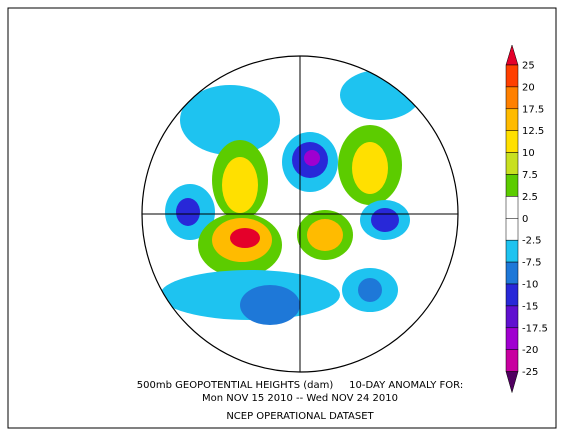  I want to click on colorbar-label: -17.5, so click(535, 328).